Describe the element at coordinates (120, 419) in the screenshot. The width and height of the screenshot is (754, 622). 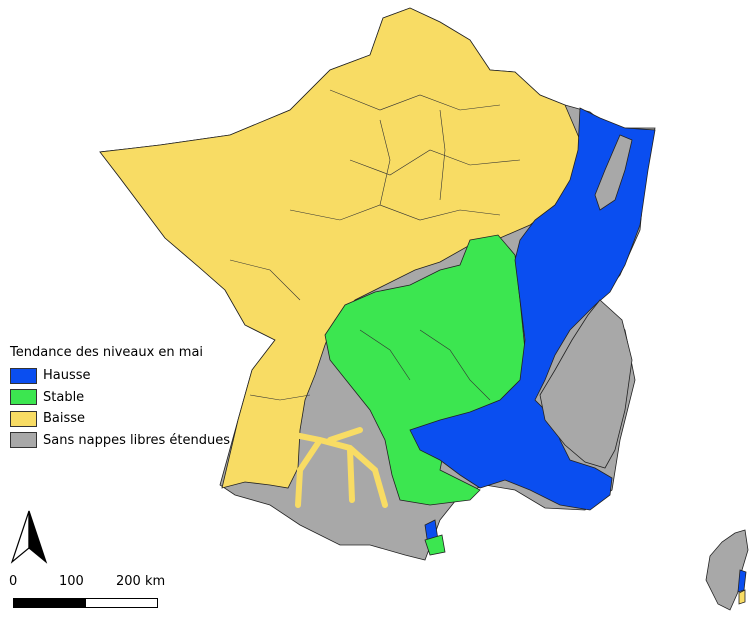
I see `legend-item-baisse: Baisse` at that location.